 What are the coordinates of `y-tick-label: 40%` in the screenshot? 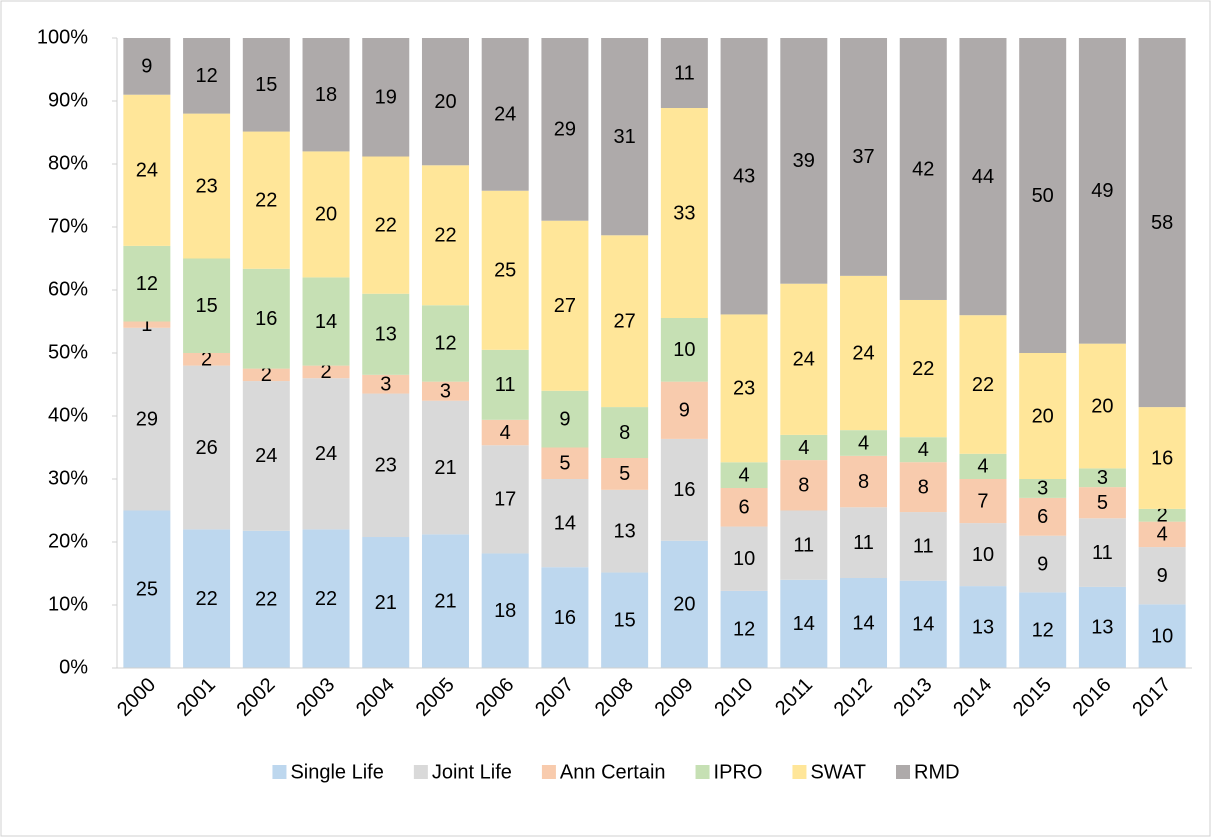 It's located at (68, 415).